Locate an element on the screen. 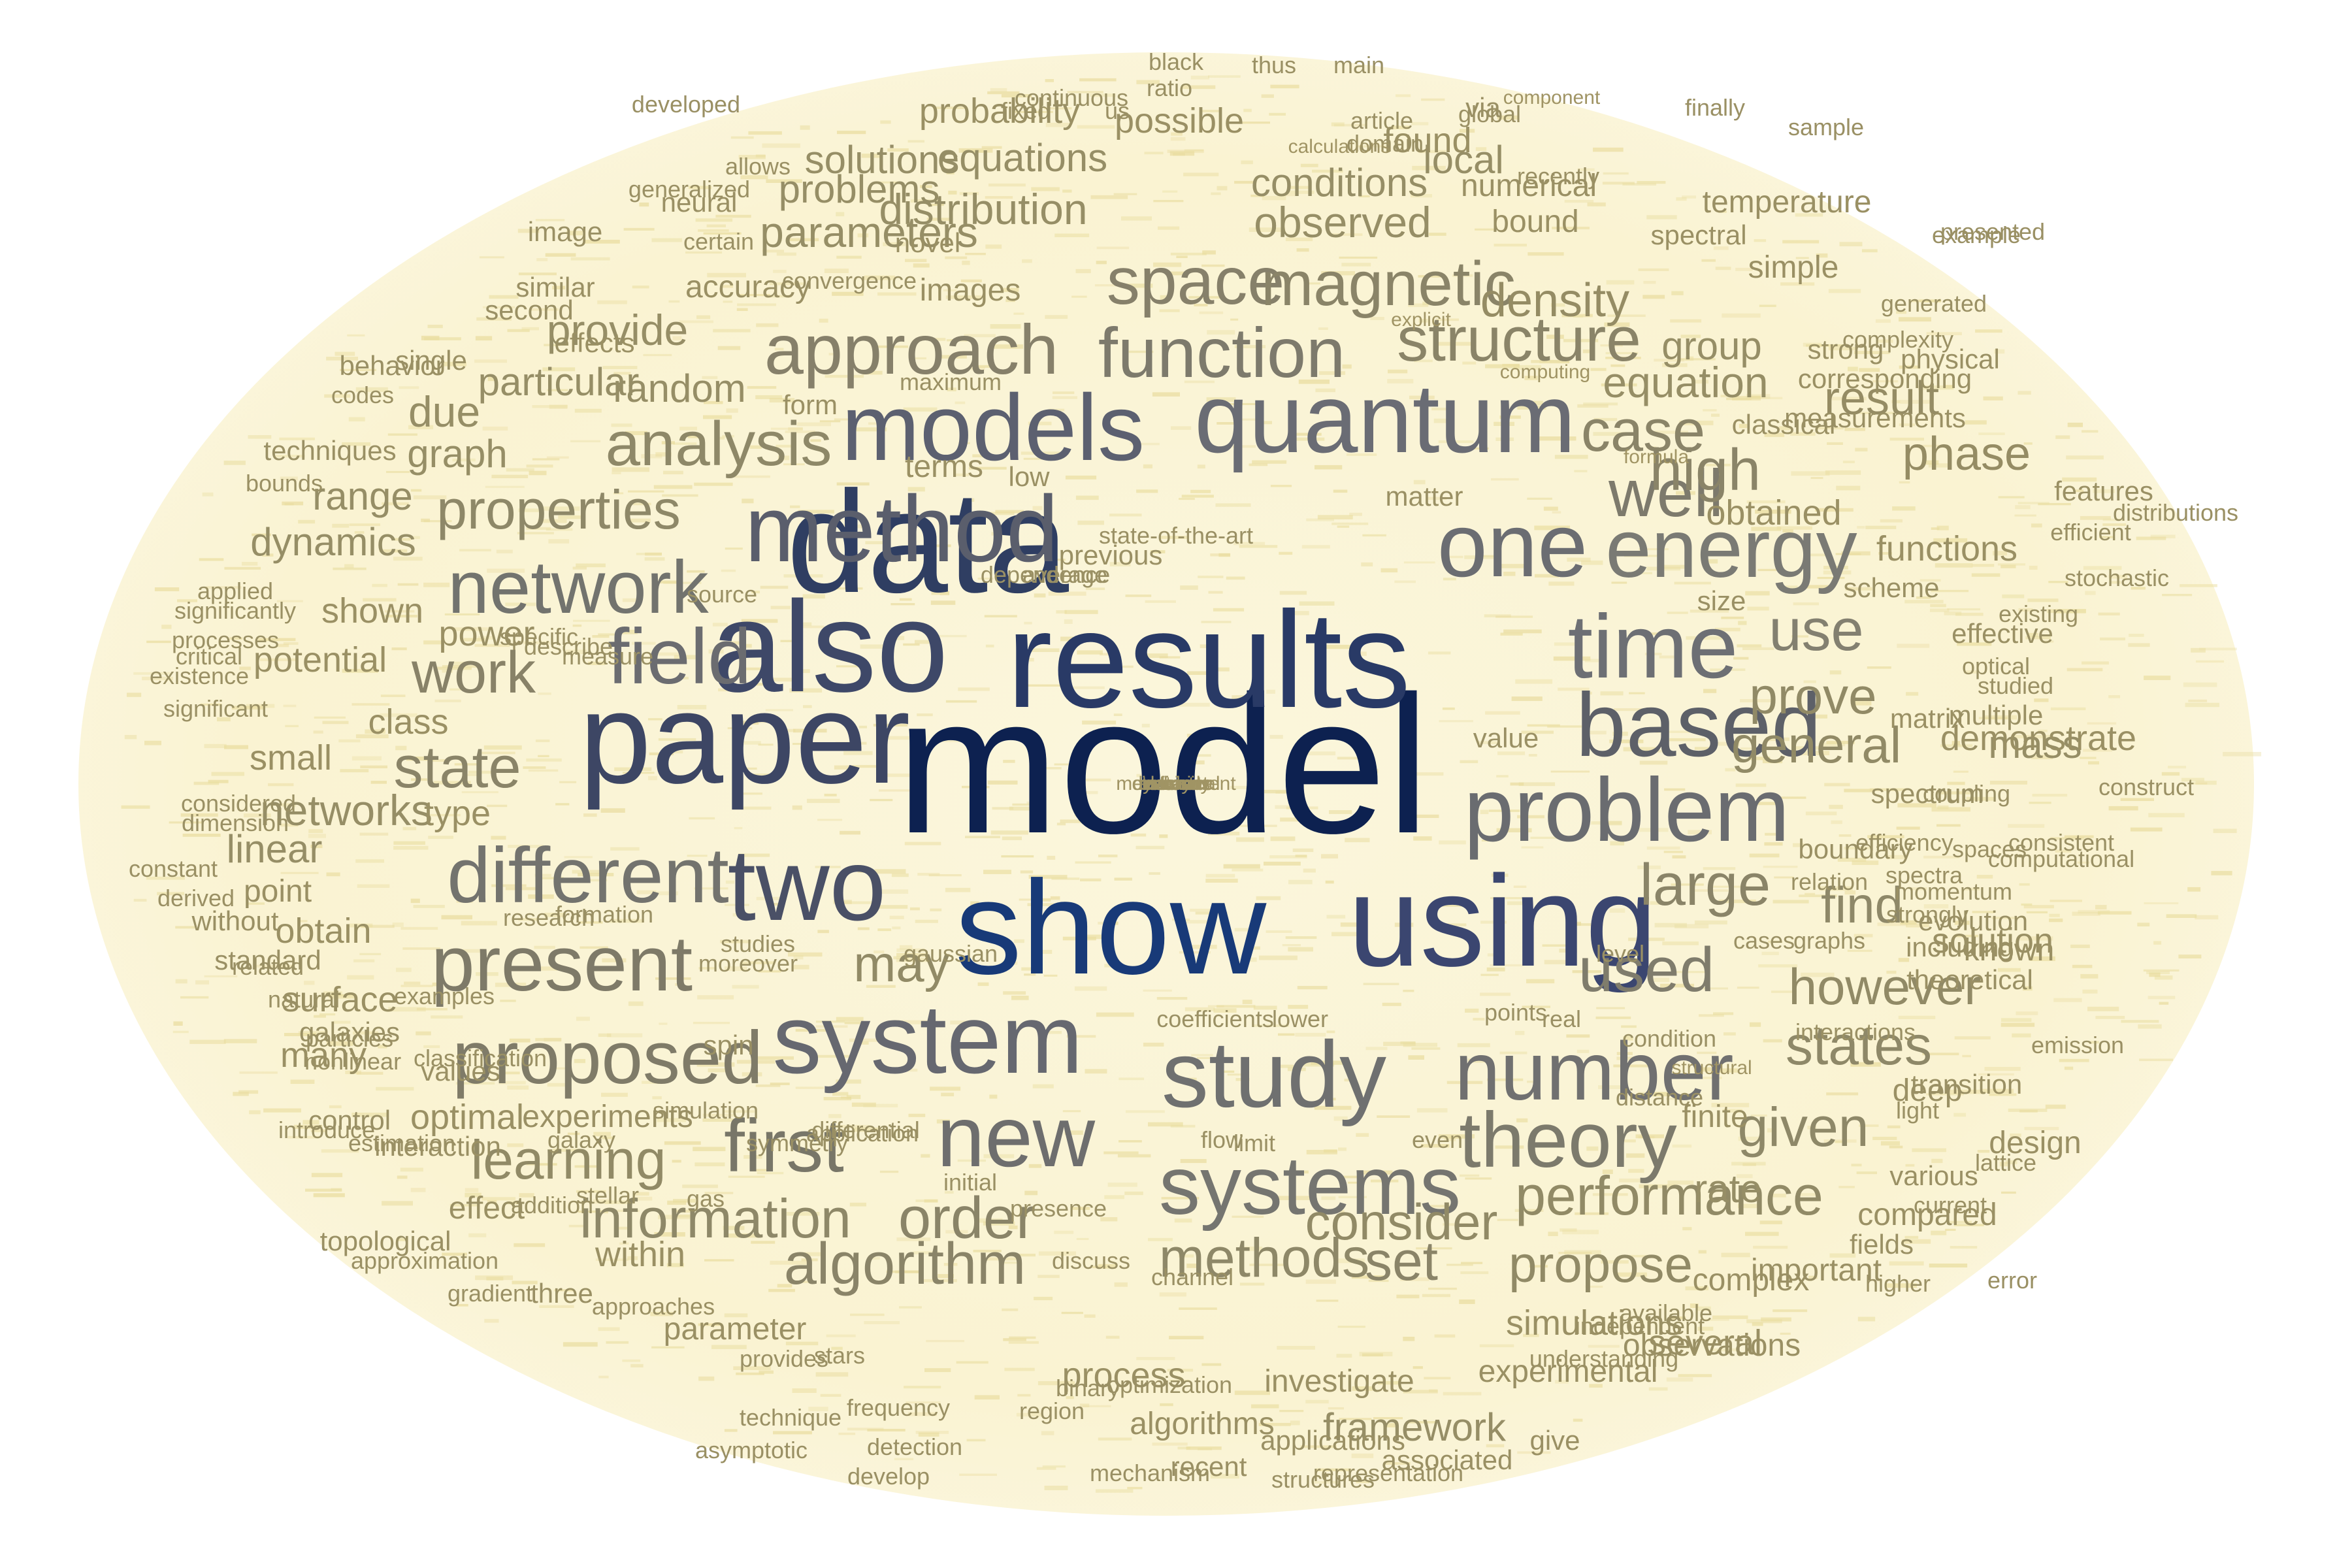  cloud-word: particles is located at coordinates (349, 1038).